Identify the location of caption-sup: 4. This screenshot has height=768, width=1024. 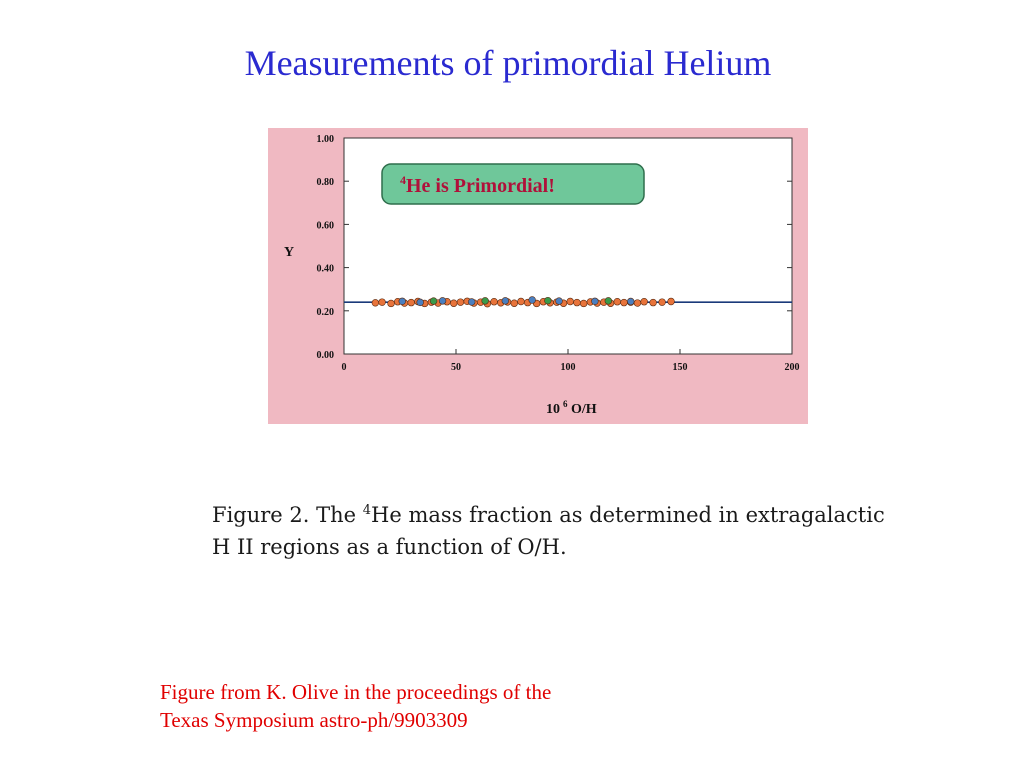
(367, 510).